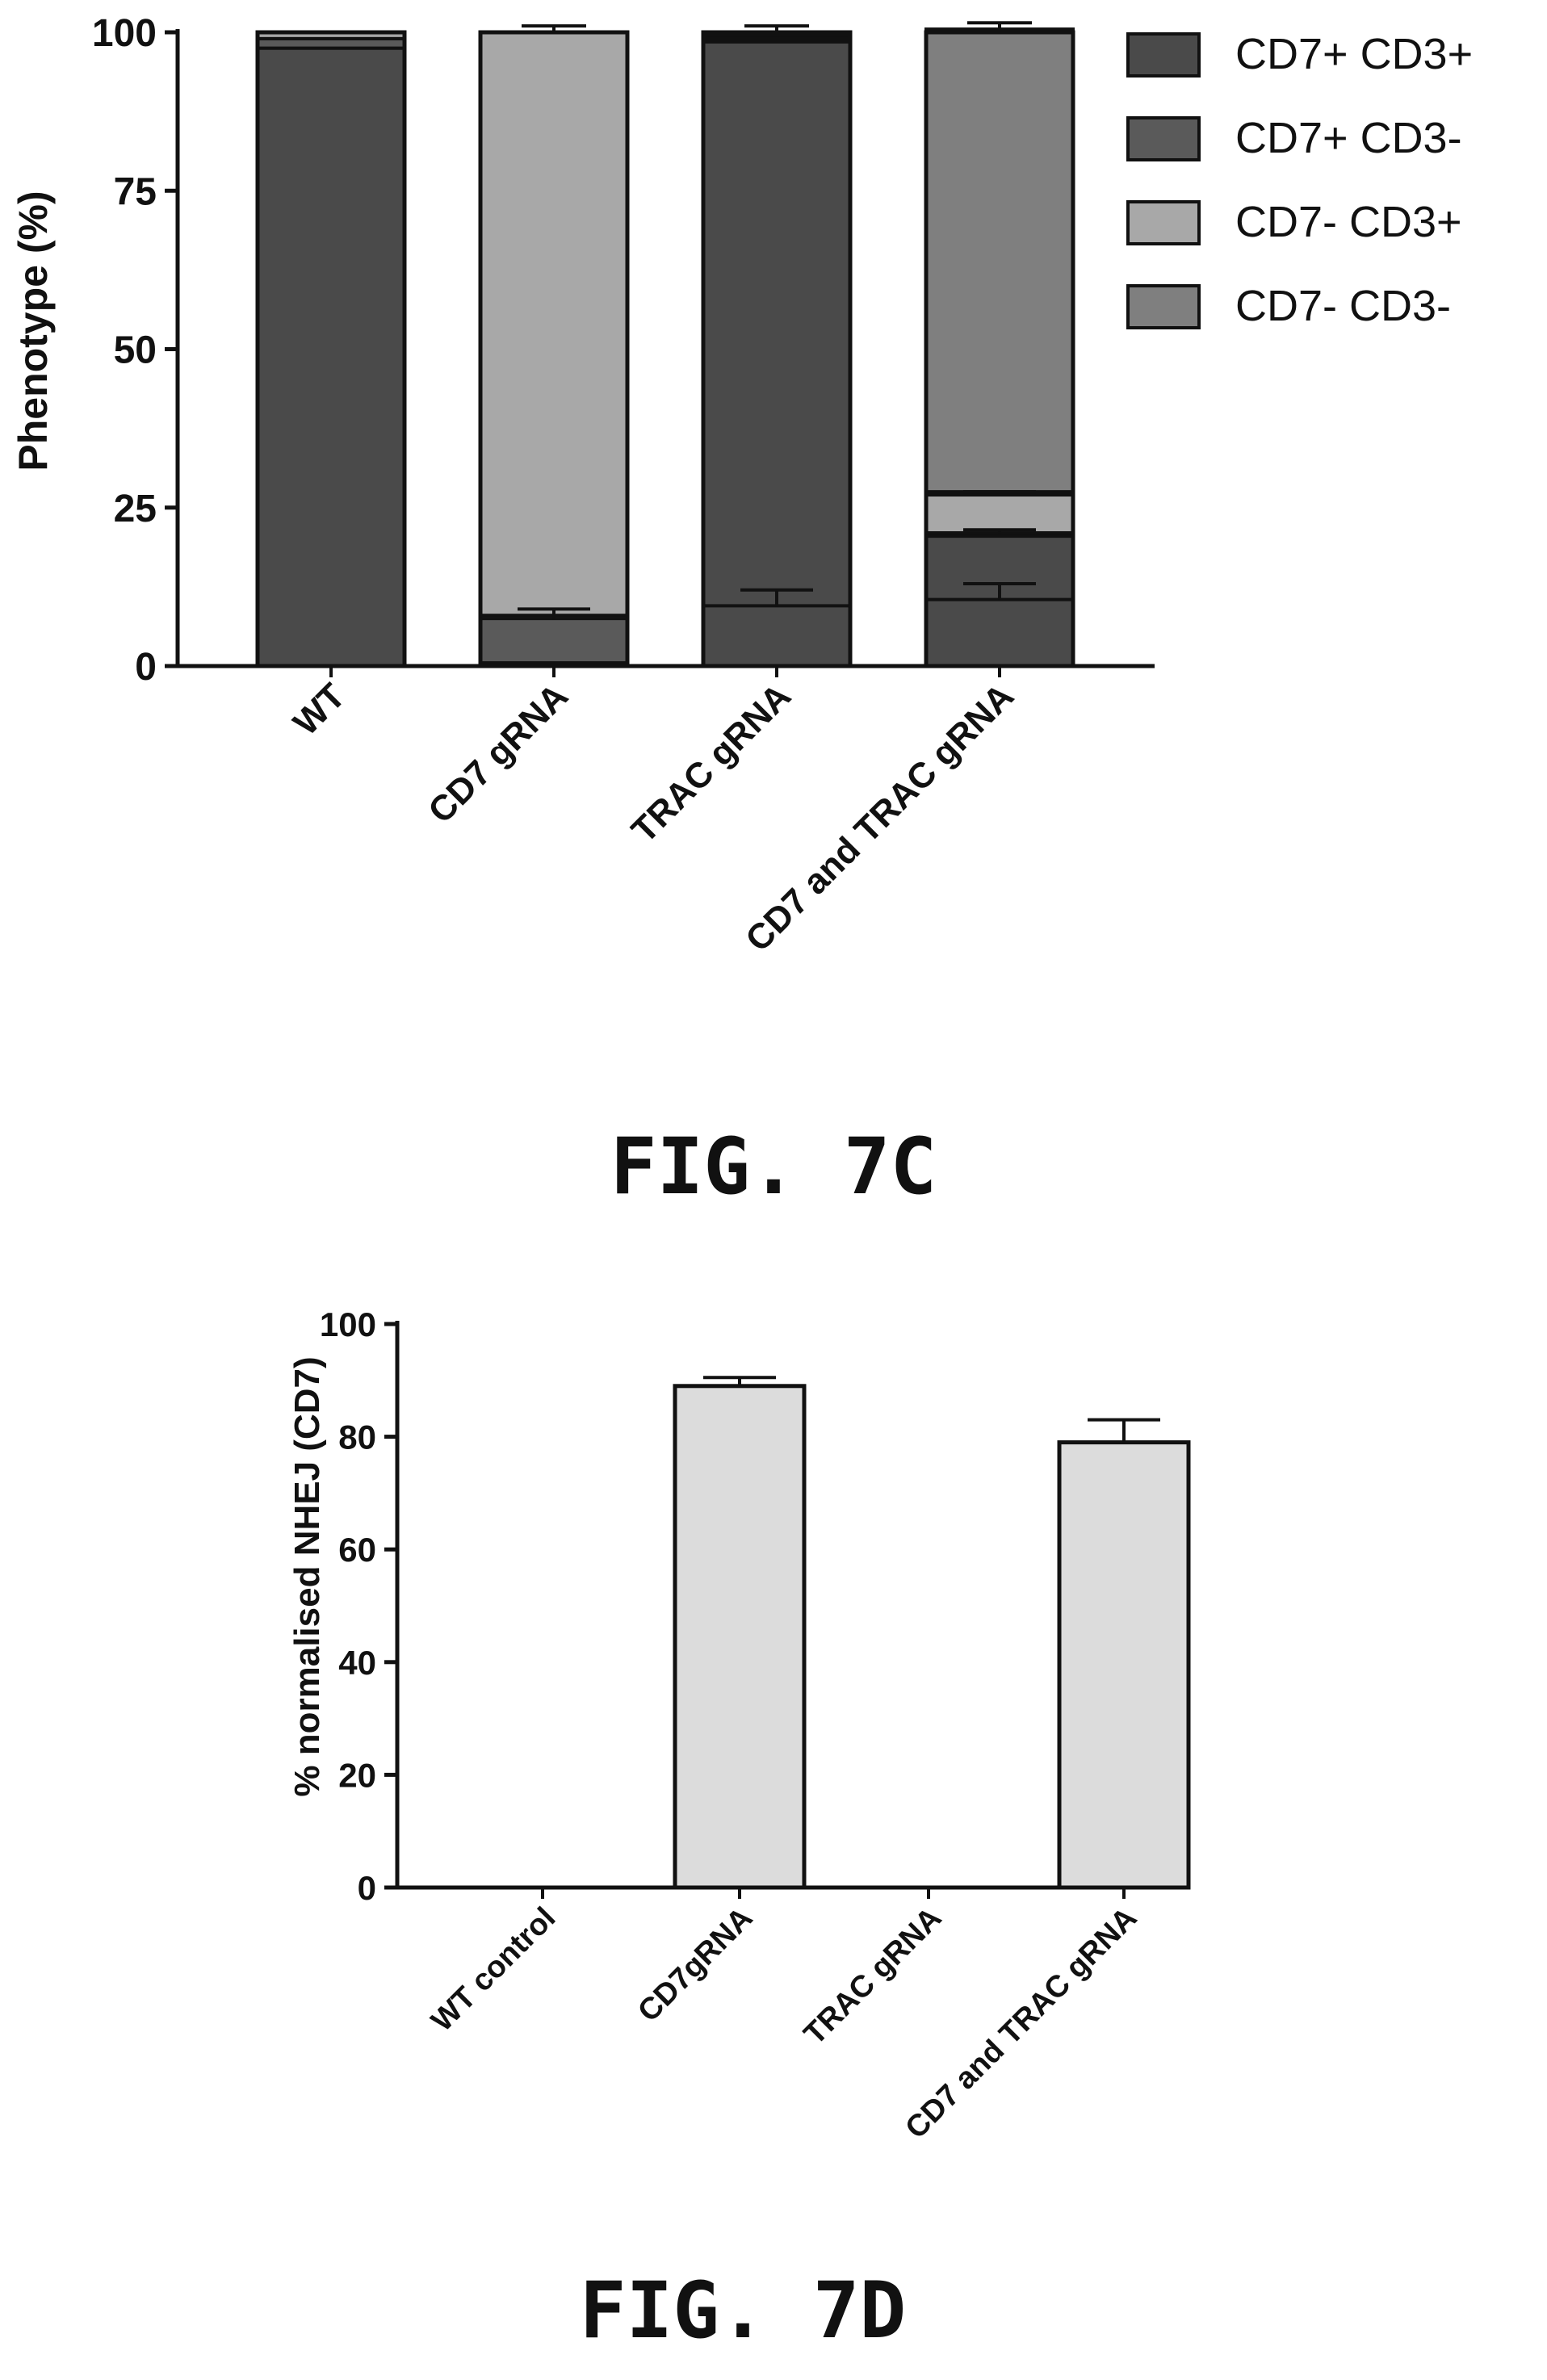  What do you see at coordinates (33, 331) in the screenshot?
I see `c7c-y-axis-label: Phenotype (%)` at bounding box center [33, 331].